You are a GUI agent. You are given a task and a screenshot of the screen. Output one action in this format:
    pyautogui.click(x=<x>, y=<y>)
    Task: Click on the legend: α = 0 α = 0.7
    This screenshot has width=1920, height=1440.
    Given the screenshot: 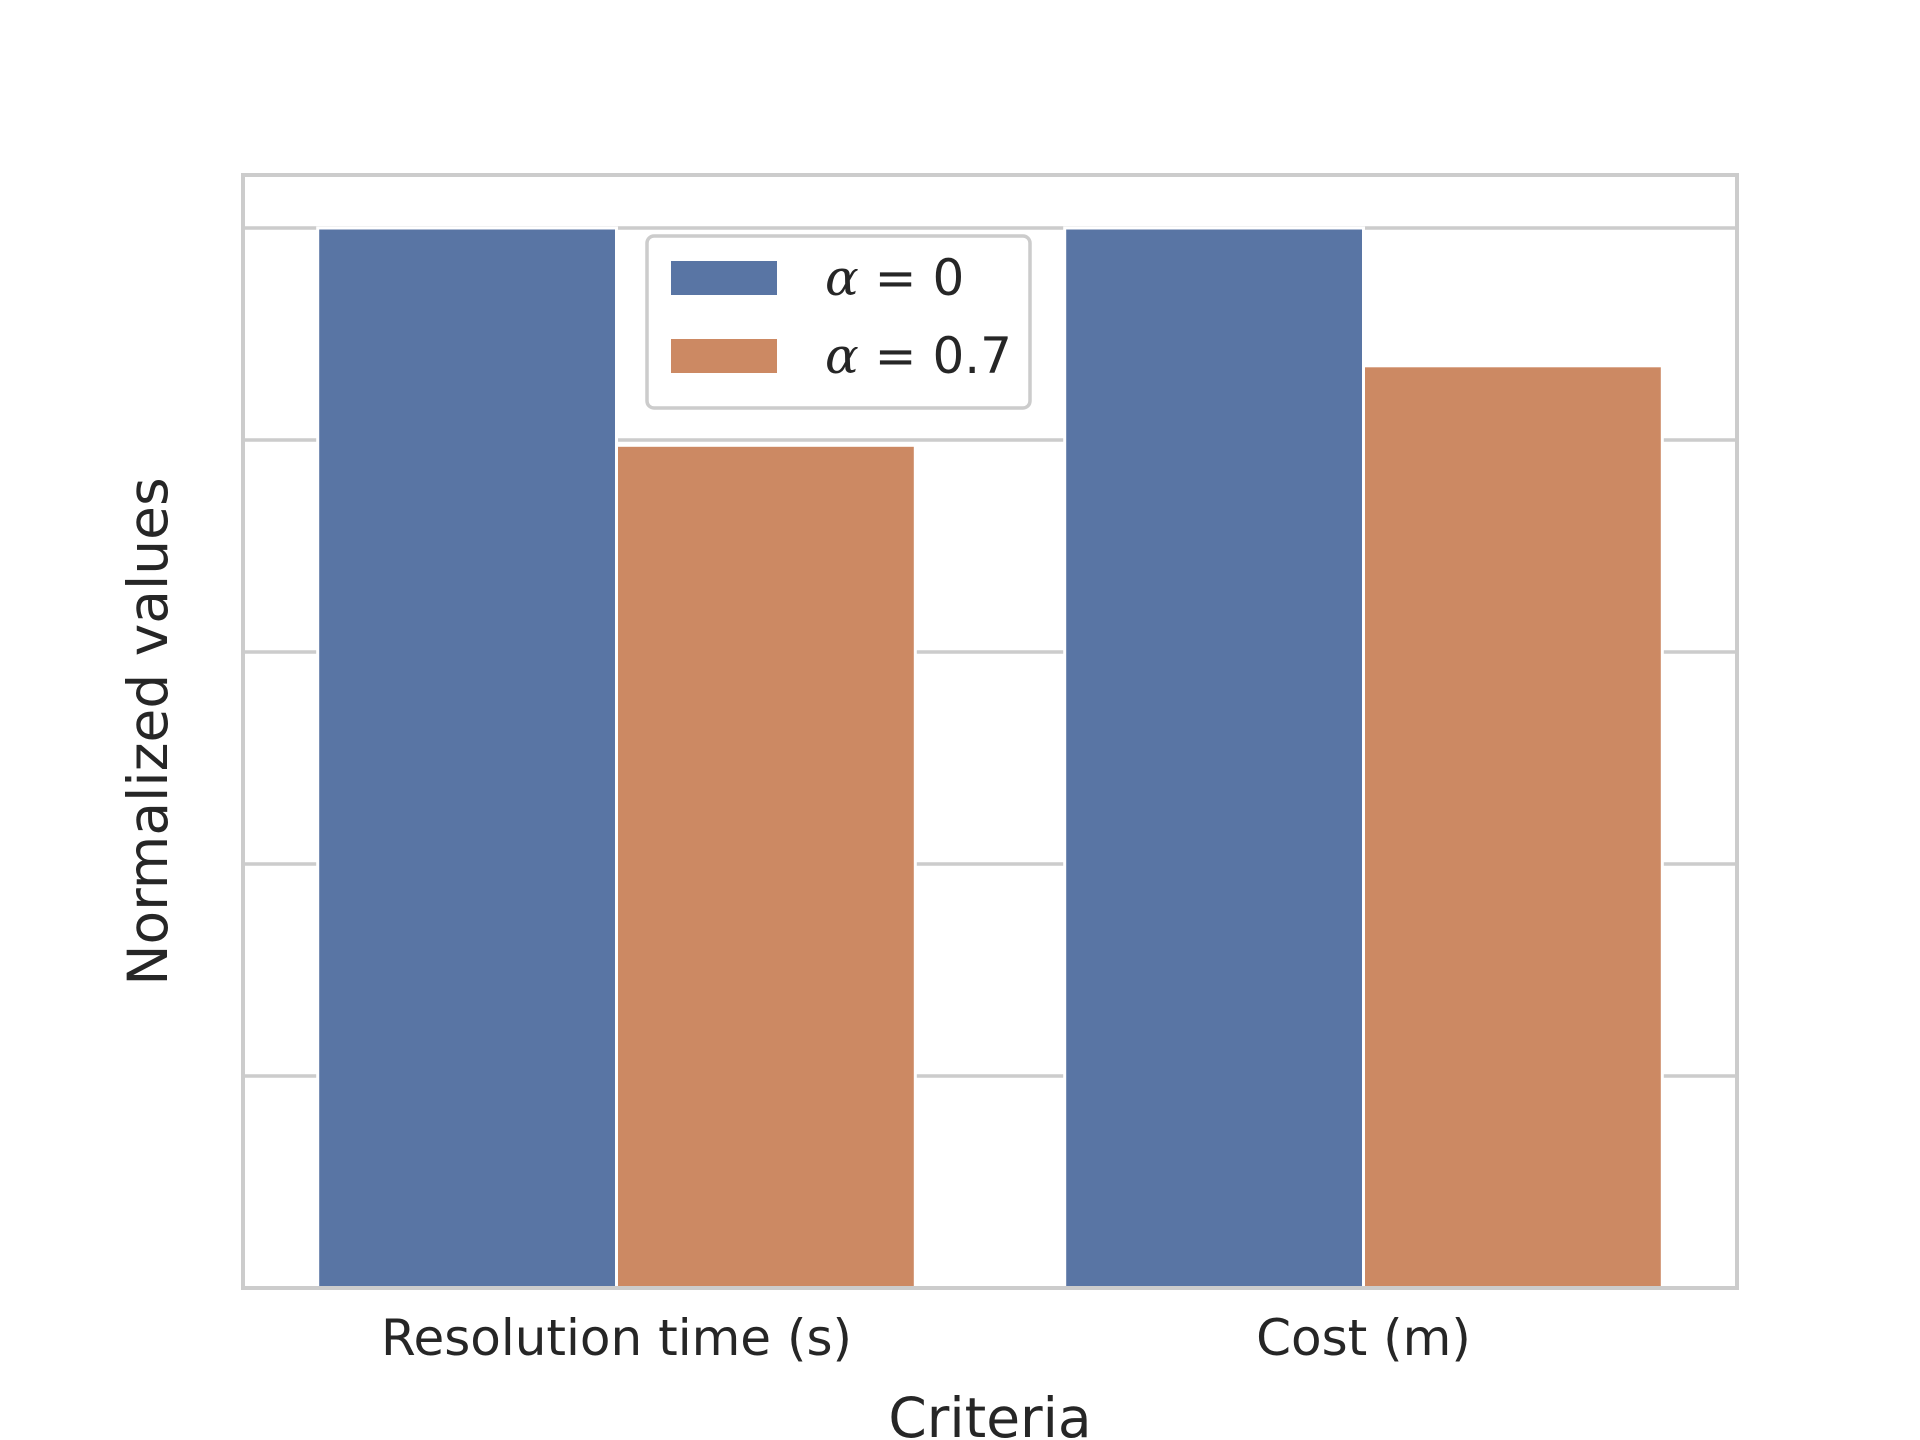 What is the action you would take?
    pyautogui.click(x=838, y=322)
    